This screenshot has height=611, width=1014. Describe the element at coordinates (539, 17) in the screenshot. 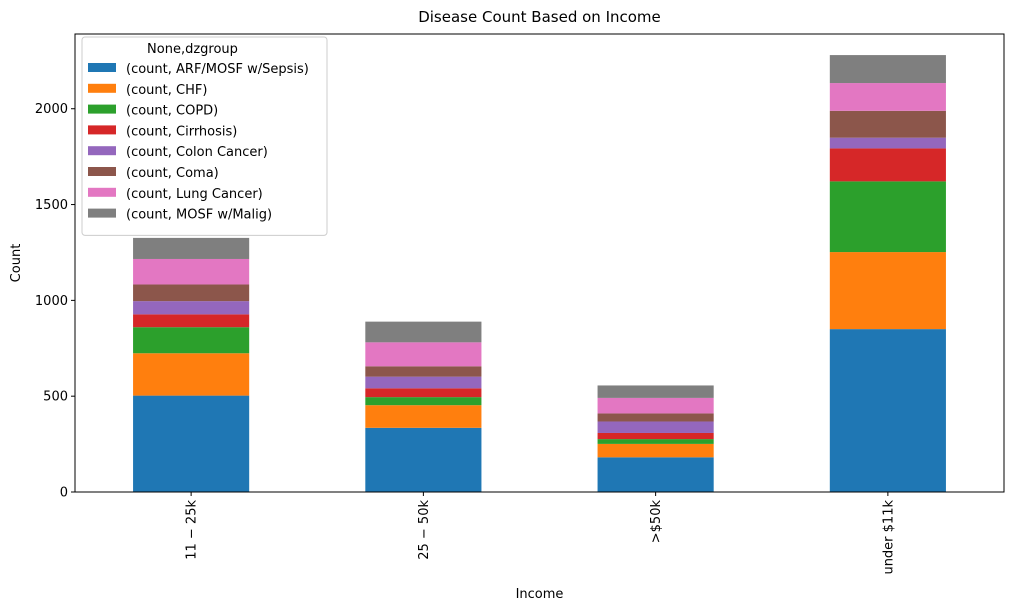

I see `chart-title: Disease Count Based on Income` at that location.